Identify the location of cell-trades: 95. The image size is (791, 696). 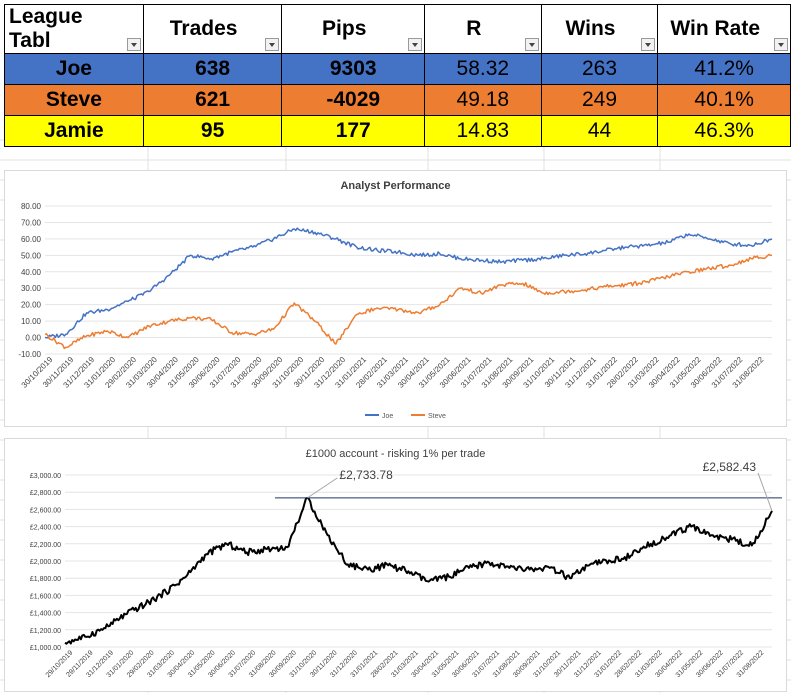
(212, 131).